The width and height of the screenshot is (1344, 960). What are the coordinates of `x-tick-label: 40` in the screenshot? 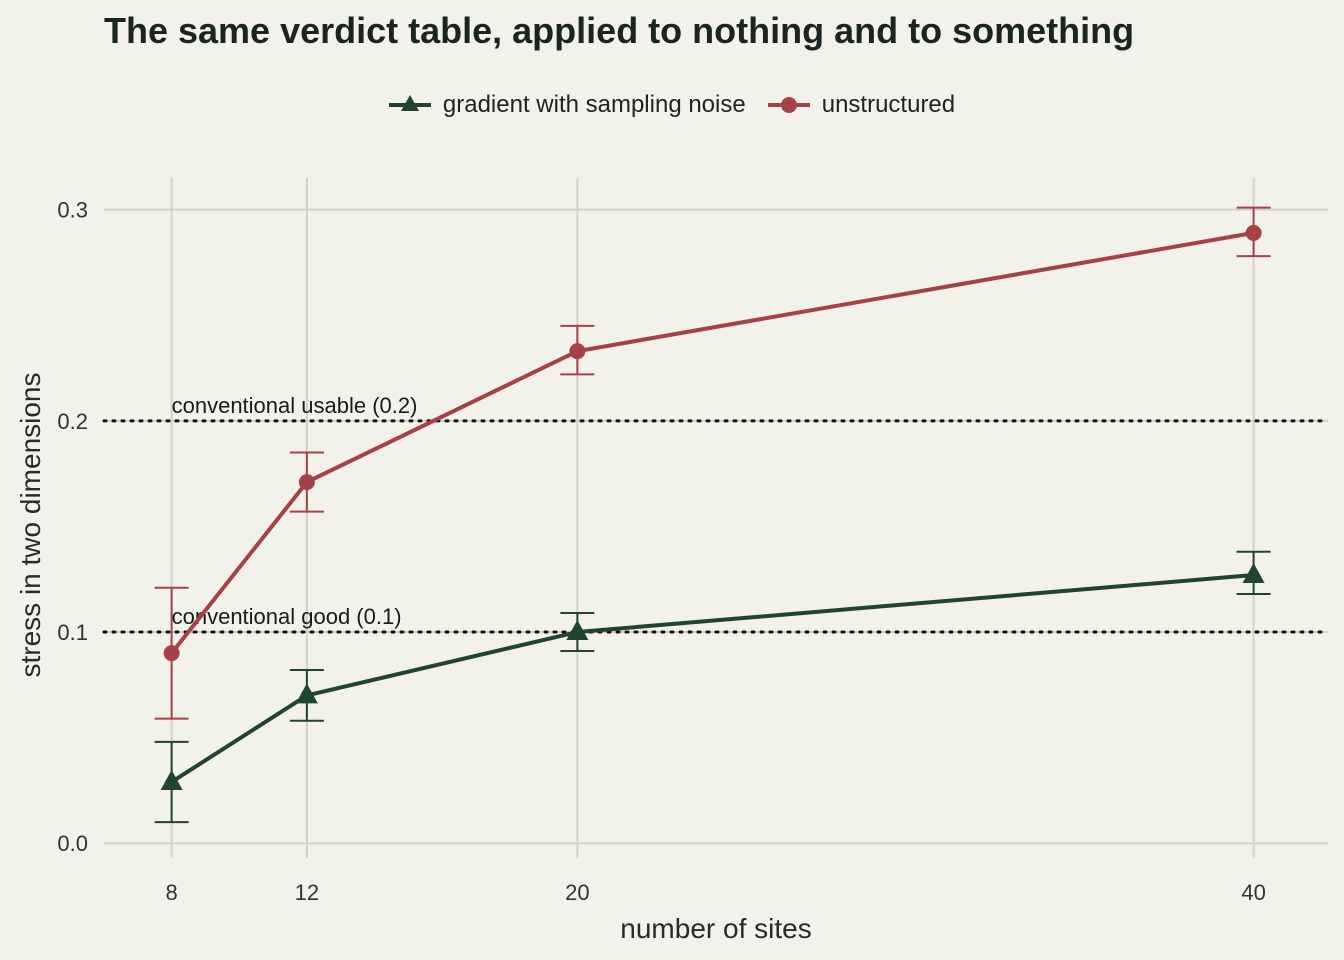 It's located at (1253, 892).